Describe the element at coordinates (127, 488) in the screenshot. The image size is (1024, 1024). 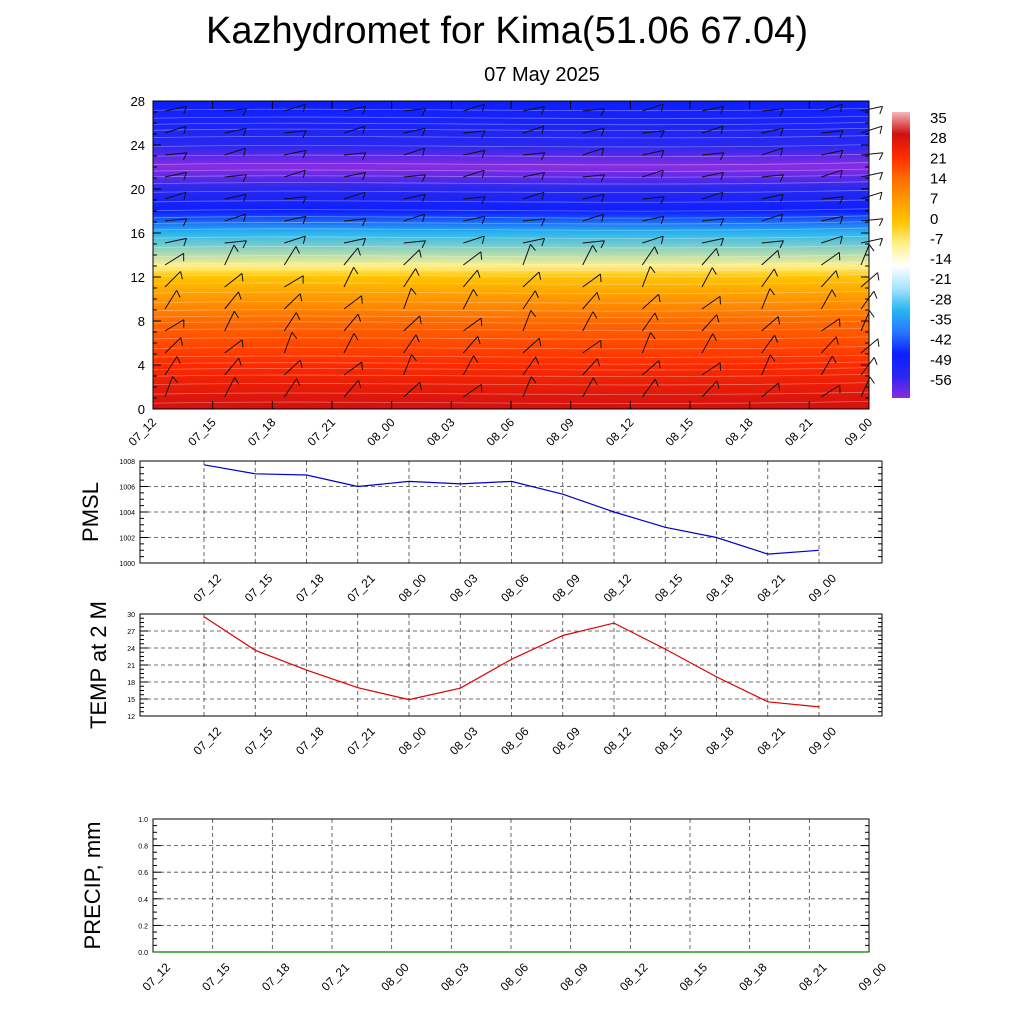
I see `y-tick-label: 1006` at that location.